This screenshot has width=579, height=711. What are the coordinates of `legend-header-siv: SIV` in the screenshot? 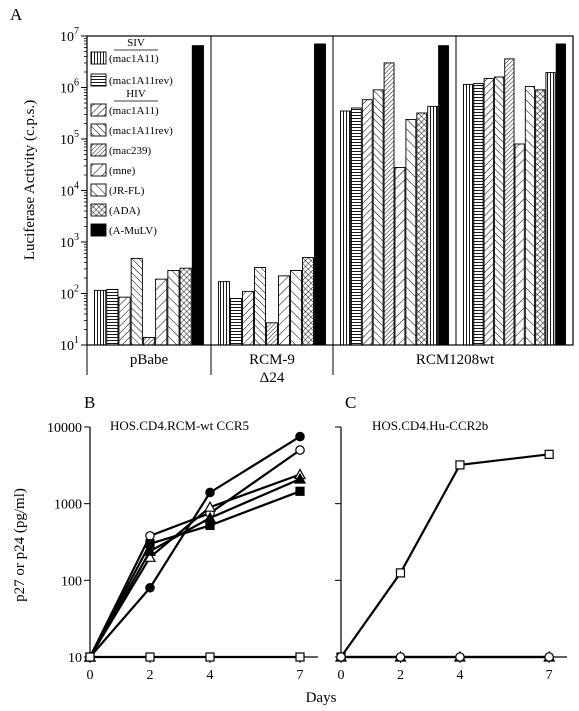 It's located at (136, 43).